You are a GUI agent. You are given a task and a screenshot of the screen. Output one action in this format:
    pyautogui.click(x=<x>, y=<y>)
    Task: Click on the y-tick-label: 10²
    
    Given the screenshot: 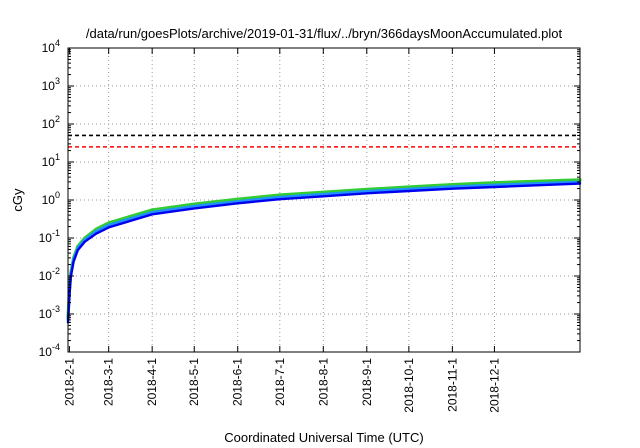 What is the action you would take?
    pyautogui.click(x=51, y=122)
    